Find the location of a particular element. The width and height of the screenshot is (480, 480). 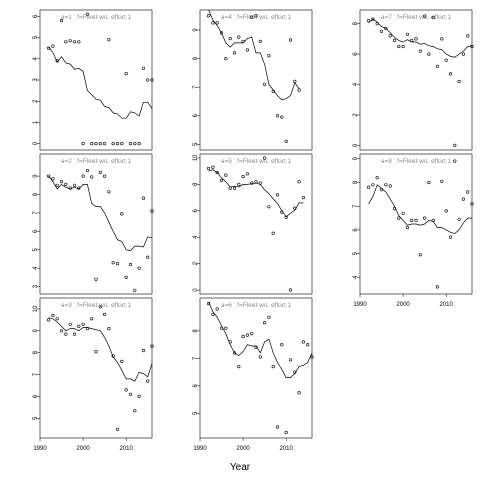

panel-p2: a=2 : f=Fleet wo. effort 1 3 4 5 6 7 8 9 is located at coordinates (93, 224).